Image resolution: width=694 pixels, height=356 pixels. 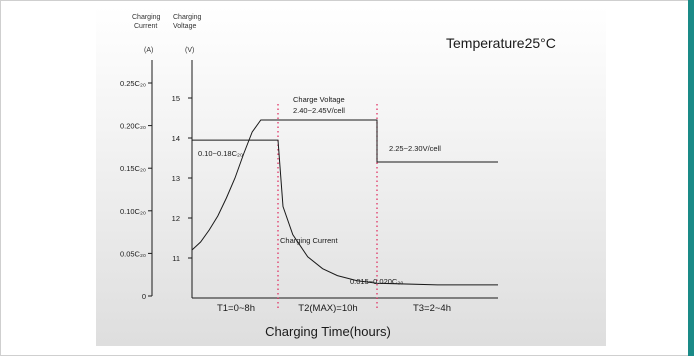 I want to click on segment-label-t2: T2(MAX)=10h, so click(x=327, y=308).